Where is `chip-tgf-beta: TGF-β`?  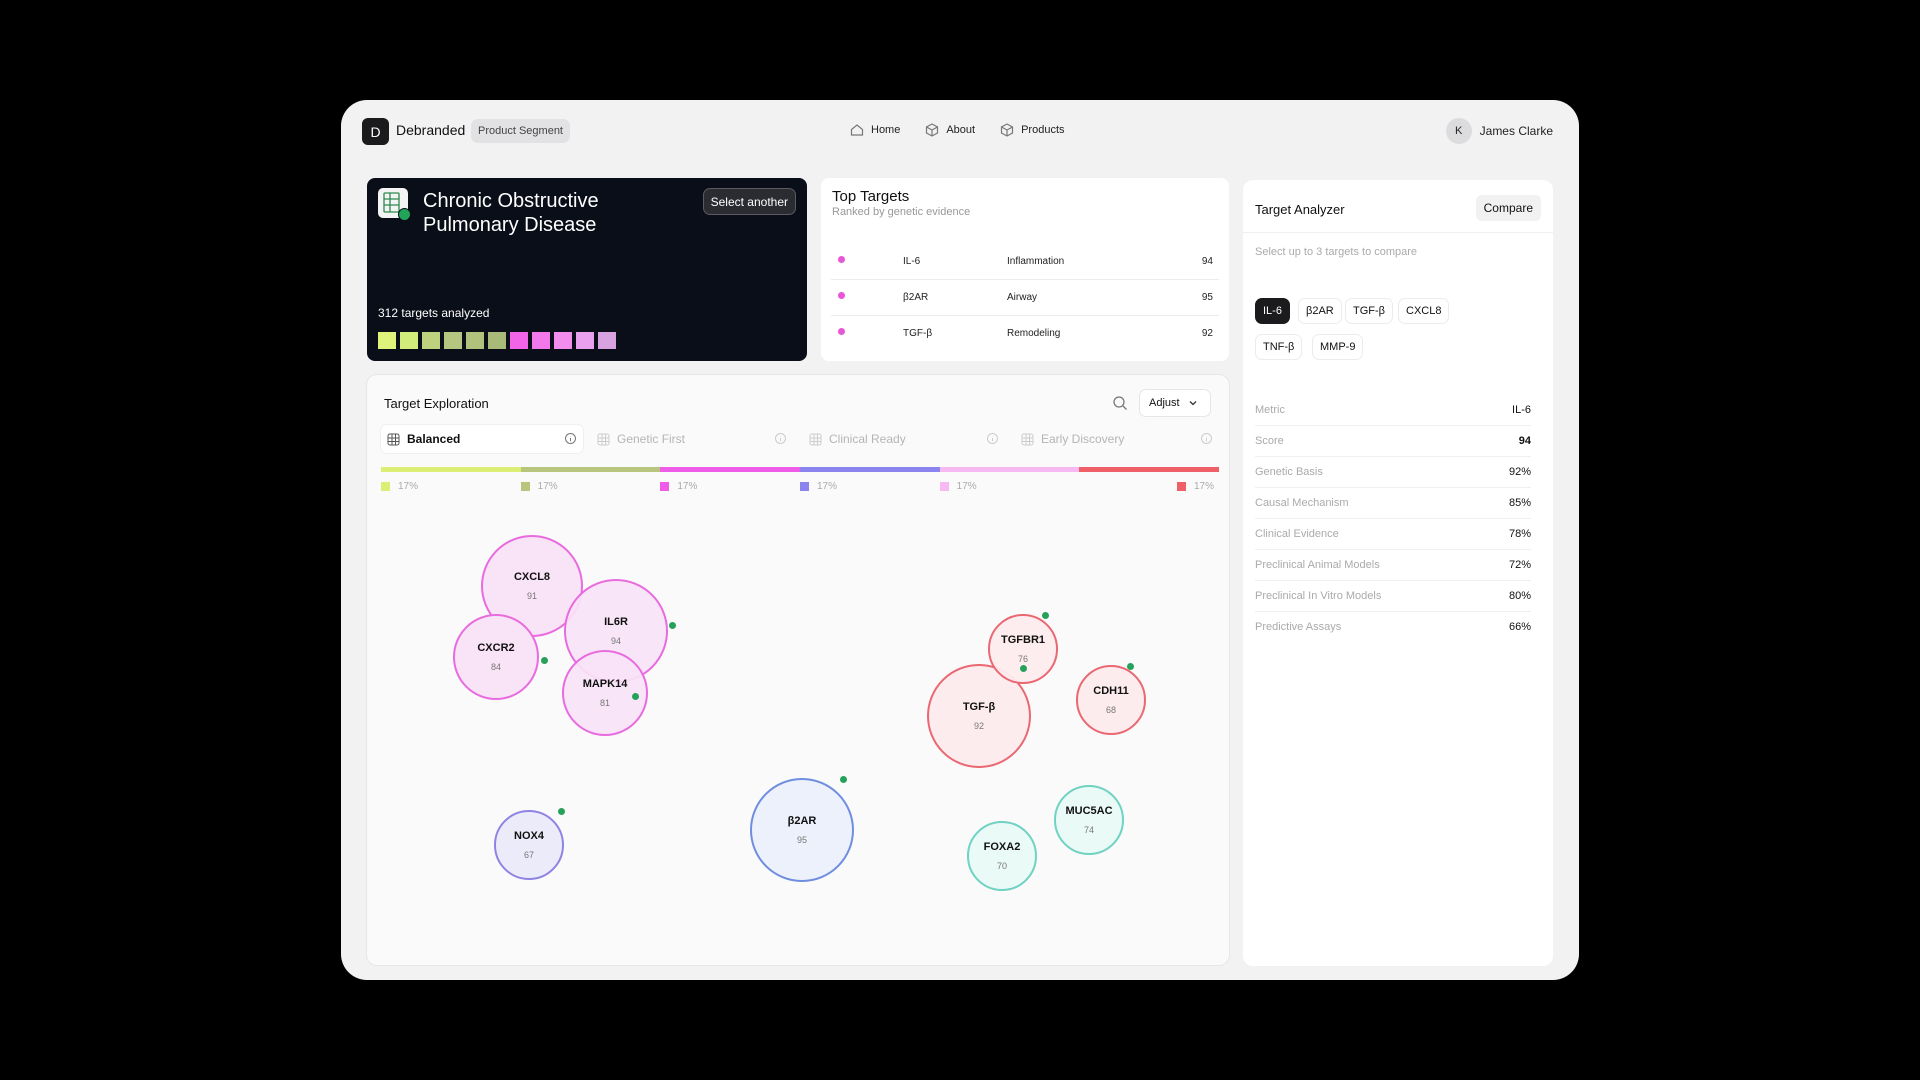
chip-tgf-beta: TGF-β is located at coordinates (1369, 311).